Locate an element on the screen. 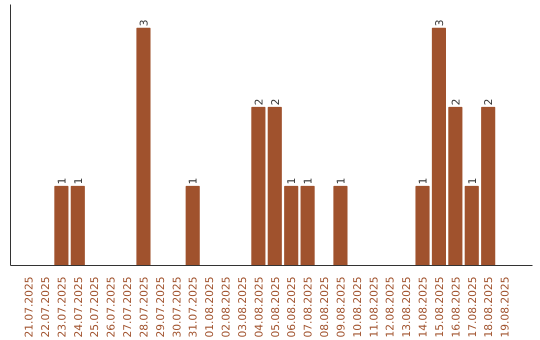  x-tick-label: 07.08.2025 is located at coordinates (308, 307).